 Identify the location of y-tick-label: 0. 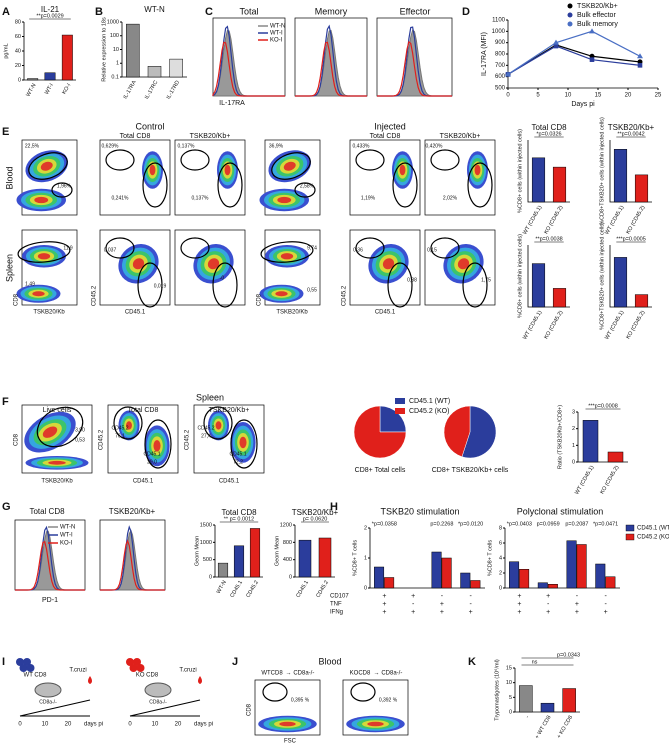
(500, 588).